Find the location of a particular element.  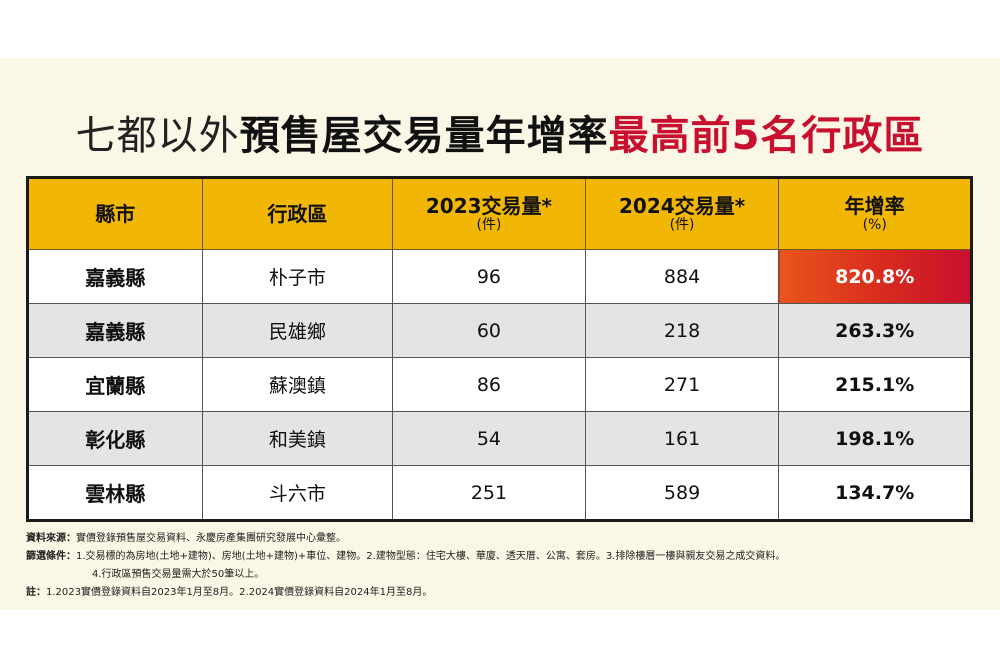

cell-volume-2023: 54 is located at coordinates (489, 438).